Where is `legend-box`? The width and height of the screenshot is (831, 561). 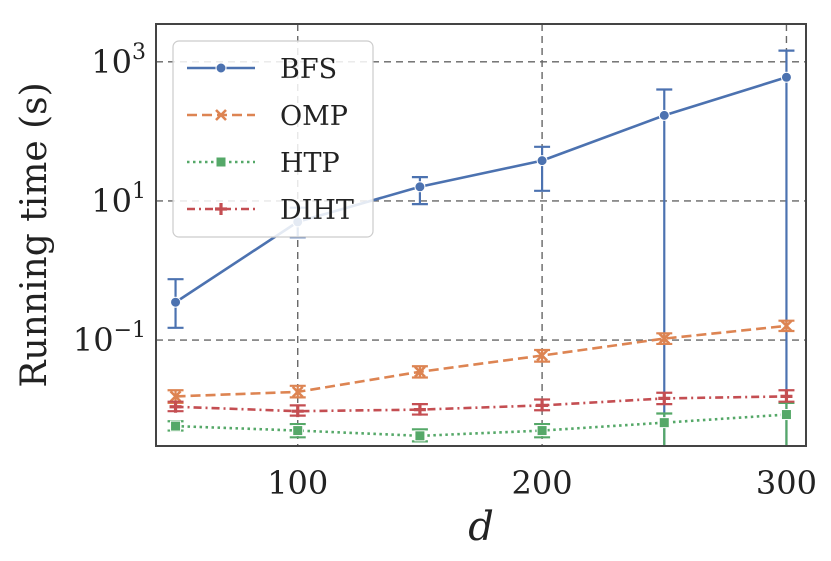 legend-box is located at coordinates (273, 139).